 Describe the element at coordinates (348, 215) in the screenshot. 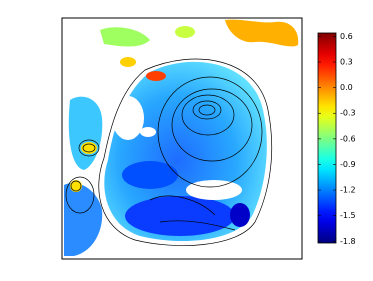

I see `colorbar-tick-label: -1.5` at that location.